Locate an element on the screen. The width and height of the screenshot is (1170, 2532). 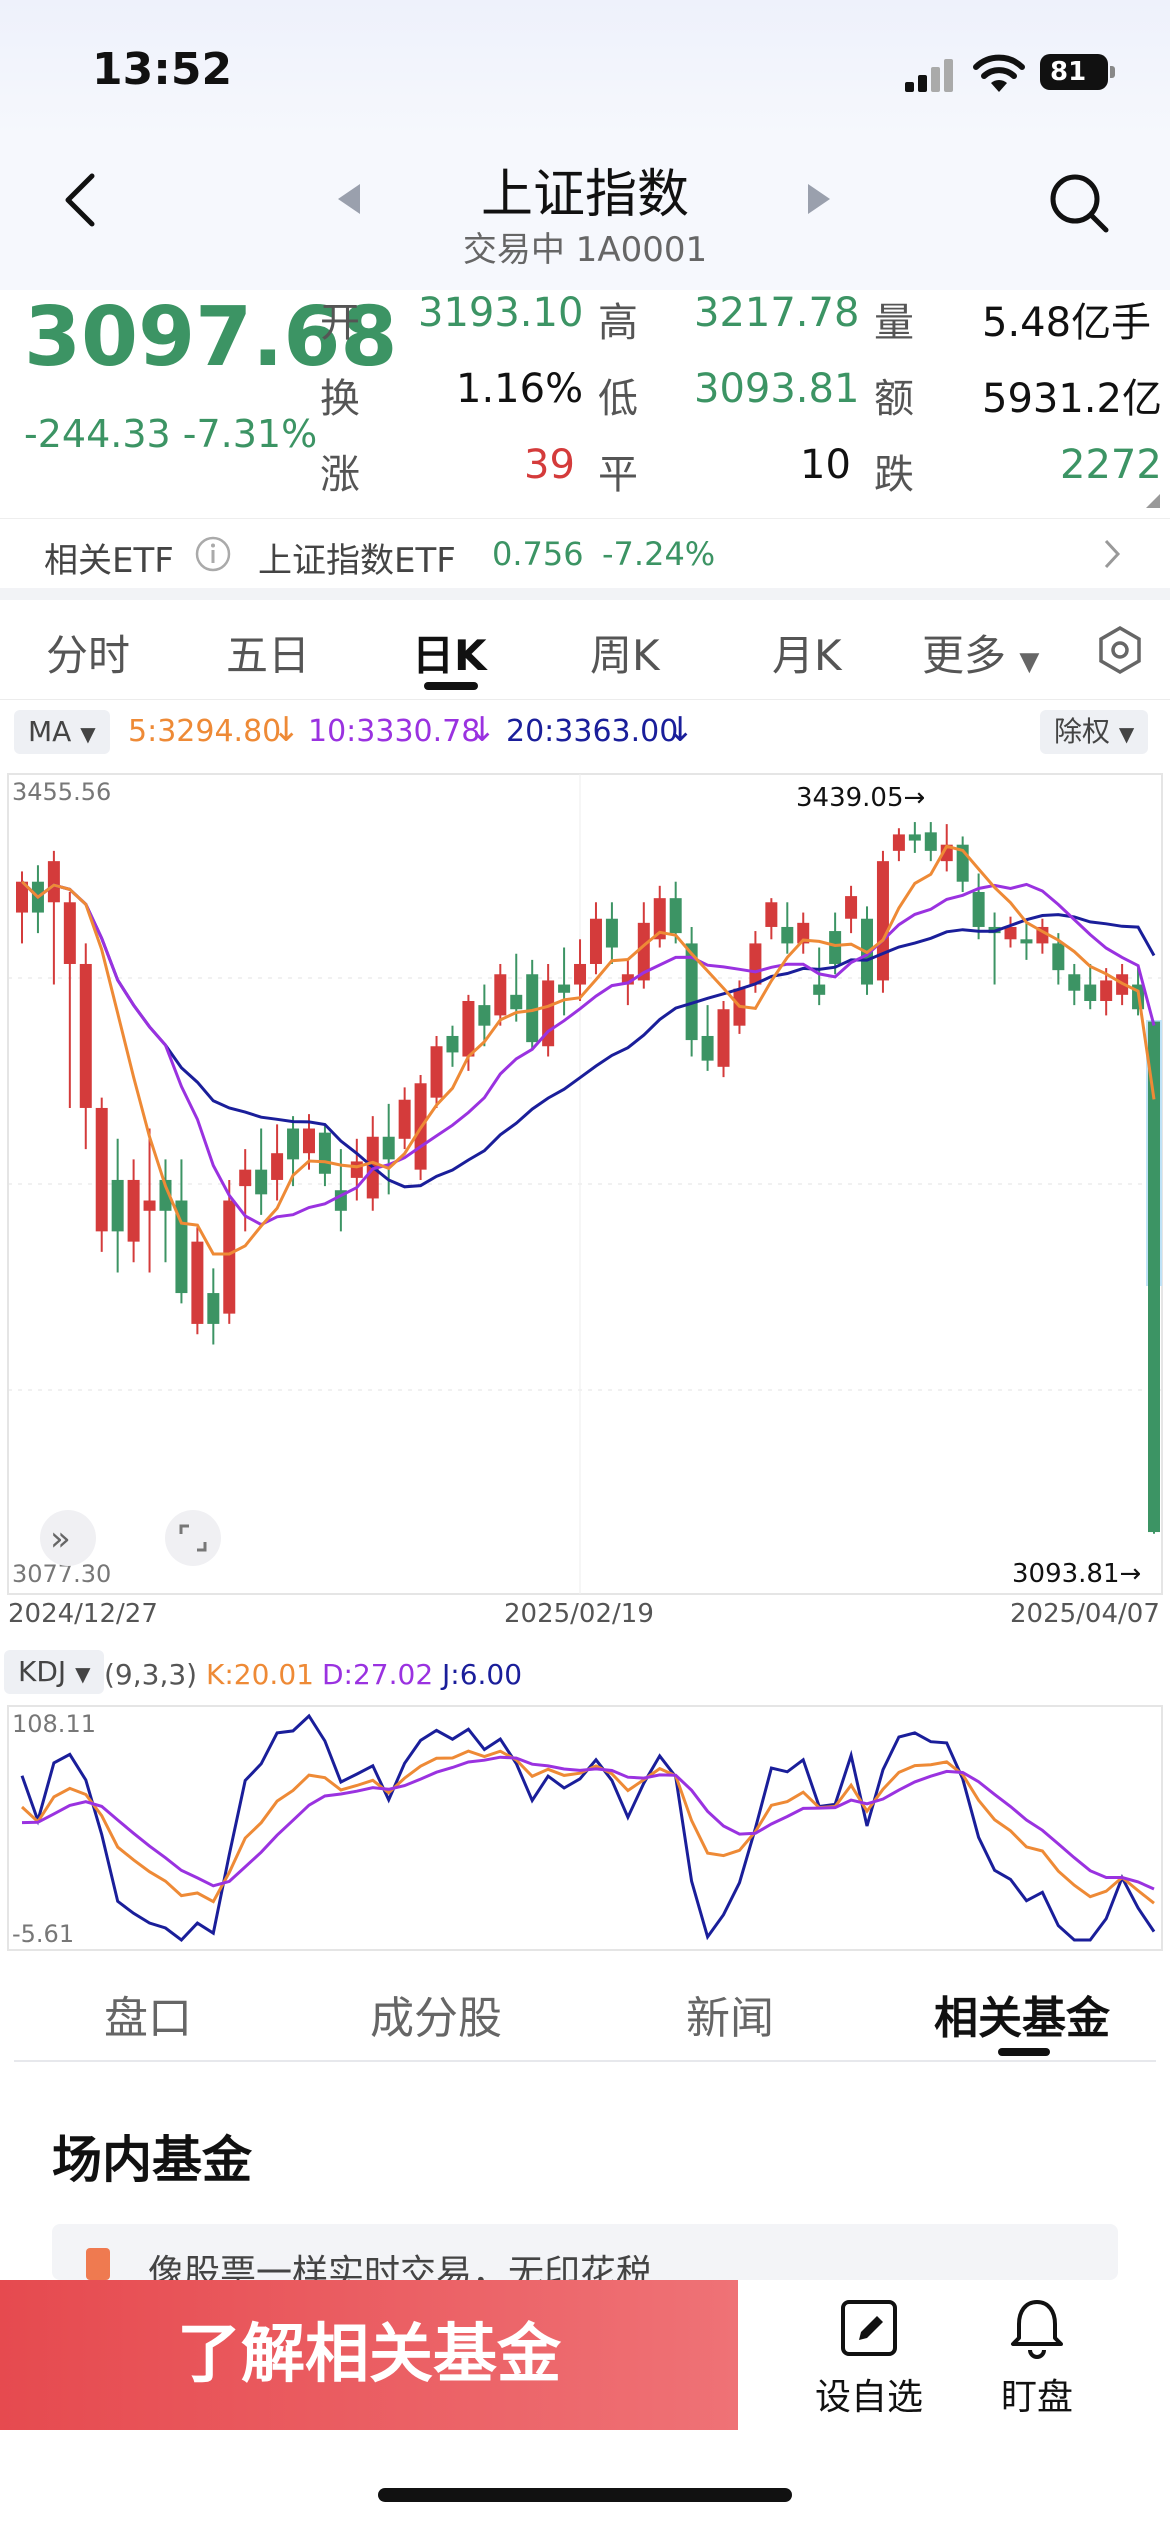
double-chevron-icon: » is located at coordinates (60, 1539).